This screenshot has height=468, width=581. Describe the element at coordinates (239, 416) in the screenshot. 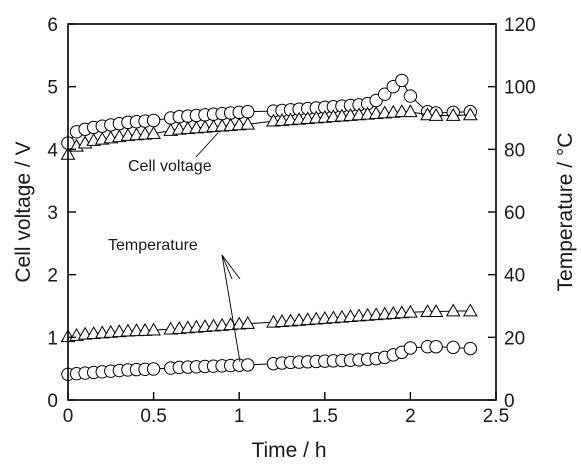

I see `x-tick-label: 1` at that location.